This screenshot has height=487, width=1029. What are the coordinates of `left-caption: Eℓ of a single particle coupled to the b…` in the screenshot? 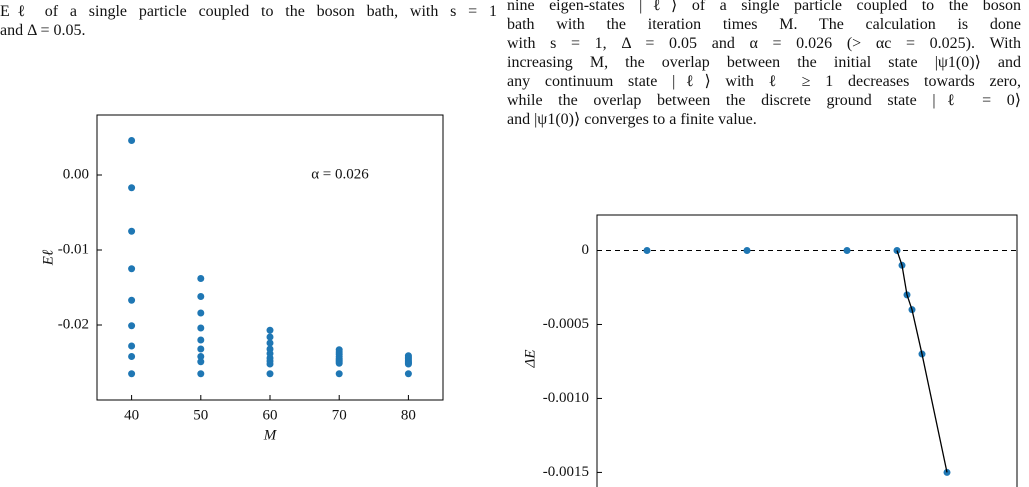 It's located at (248, 21).